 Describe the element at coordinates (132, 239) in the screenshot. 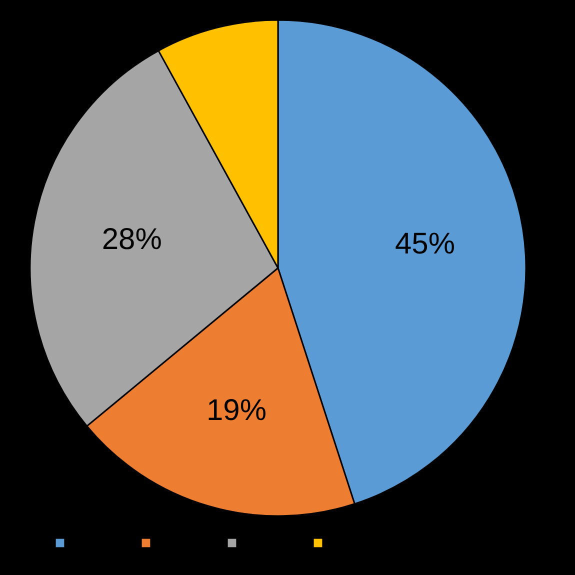

I see `data-label: 28%` at that location.